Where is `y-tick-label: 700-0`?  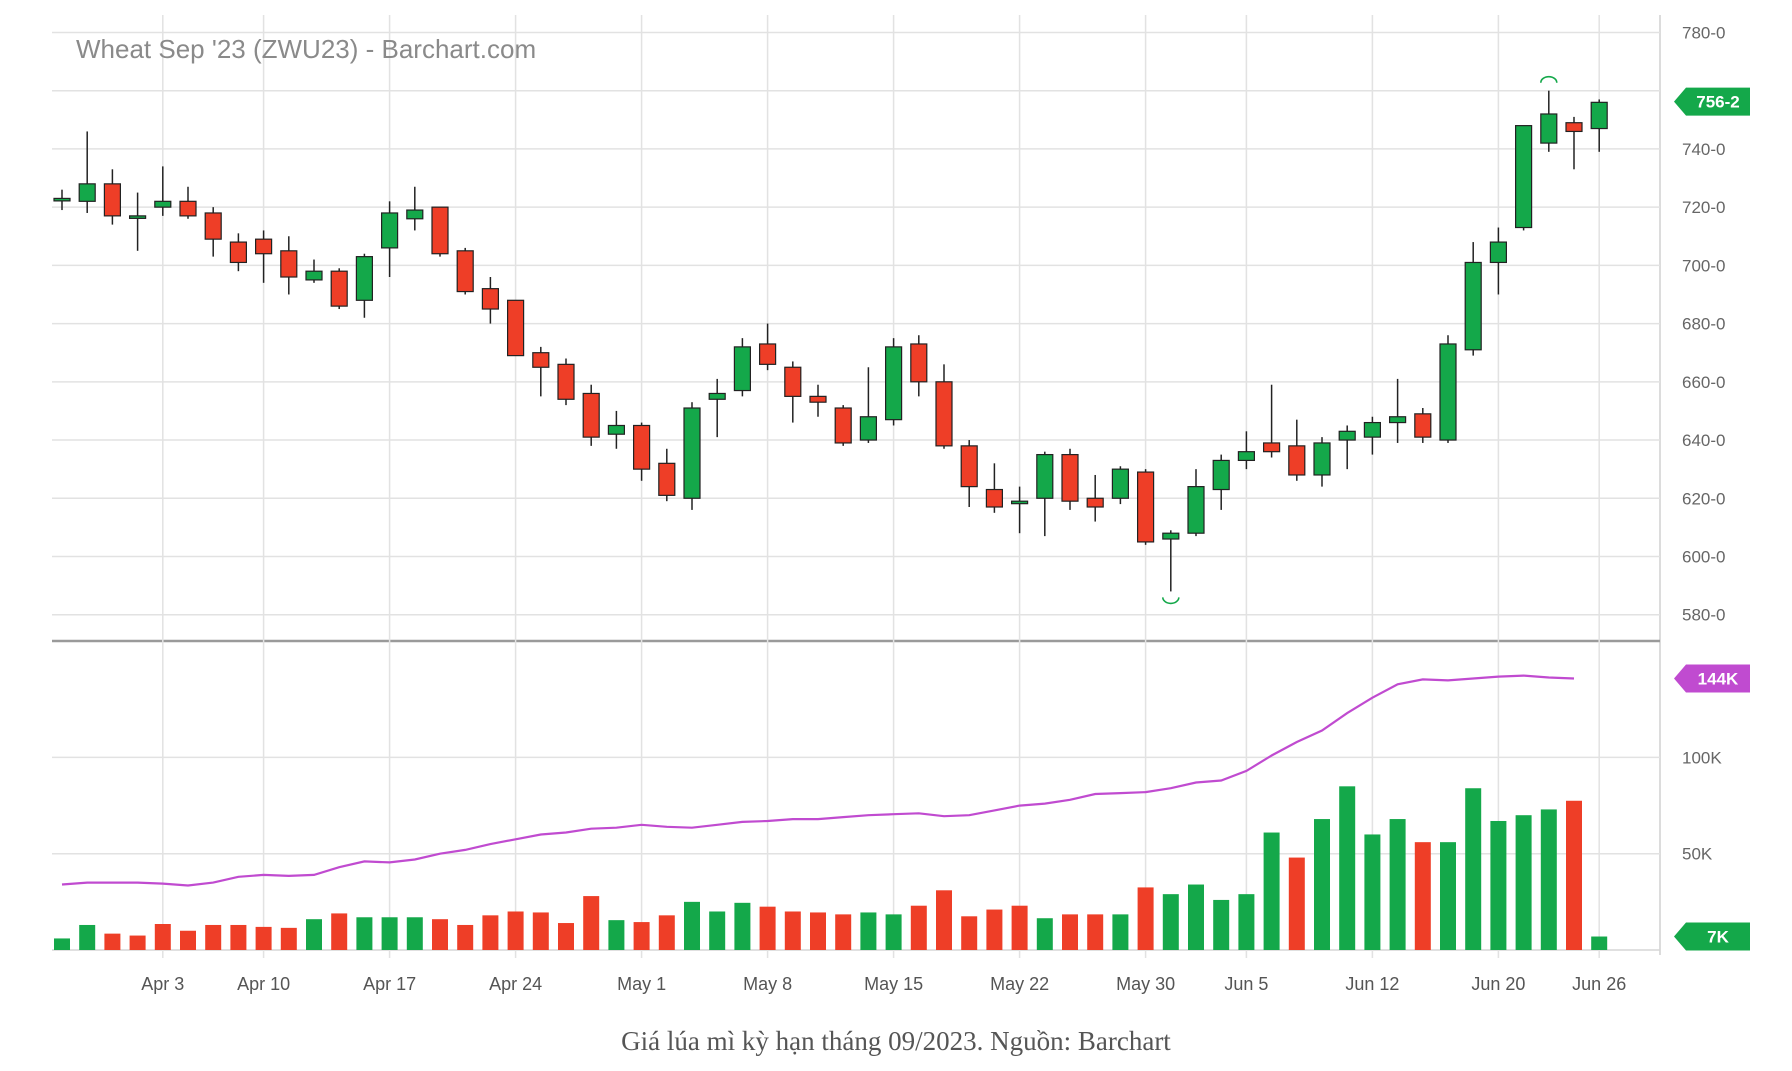 y-tick-label: 700-0 is located at coordinates (1703, 265).